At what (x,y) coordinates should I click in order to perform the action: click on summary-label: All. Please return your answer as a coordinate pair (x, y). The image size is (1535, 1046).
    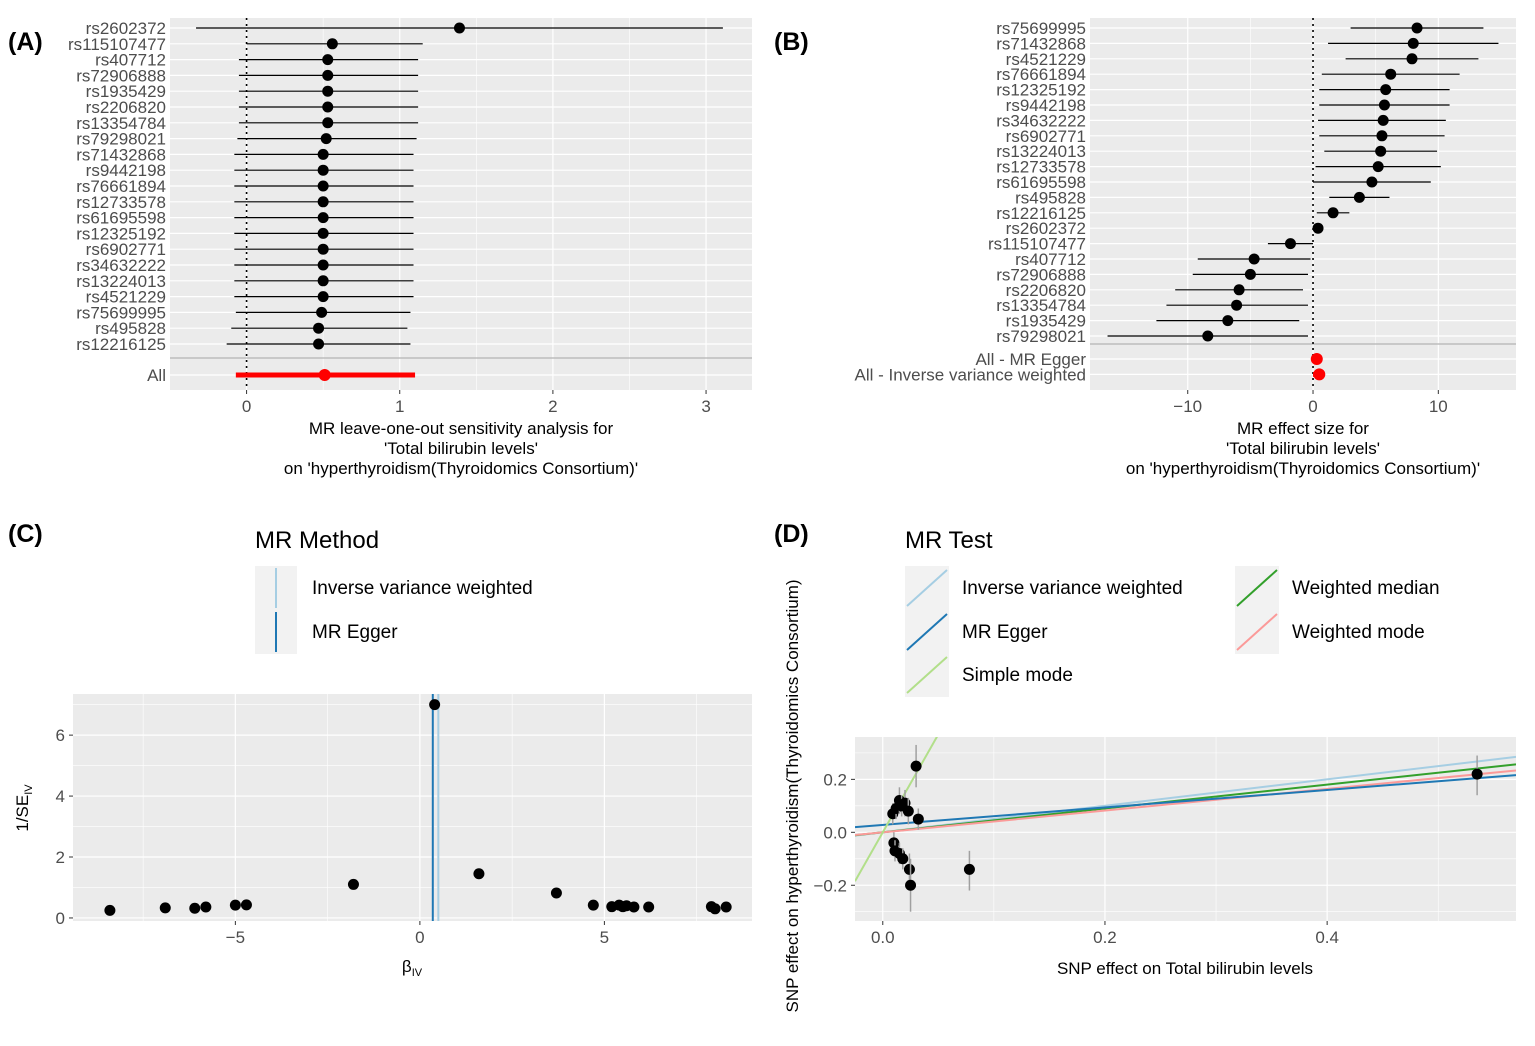
    Looking at the image, I should click on (156, 375).